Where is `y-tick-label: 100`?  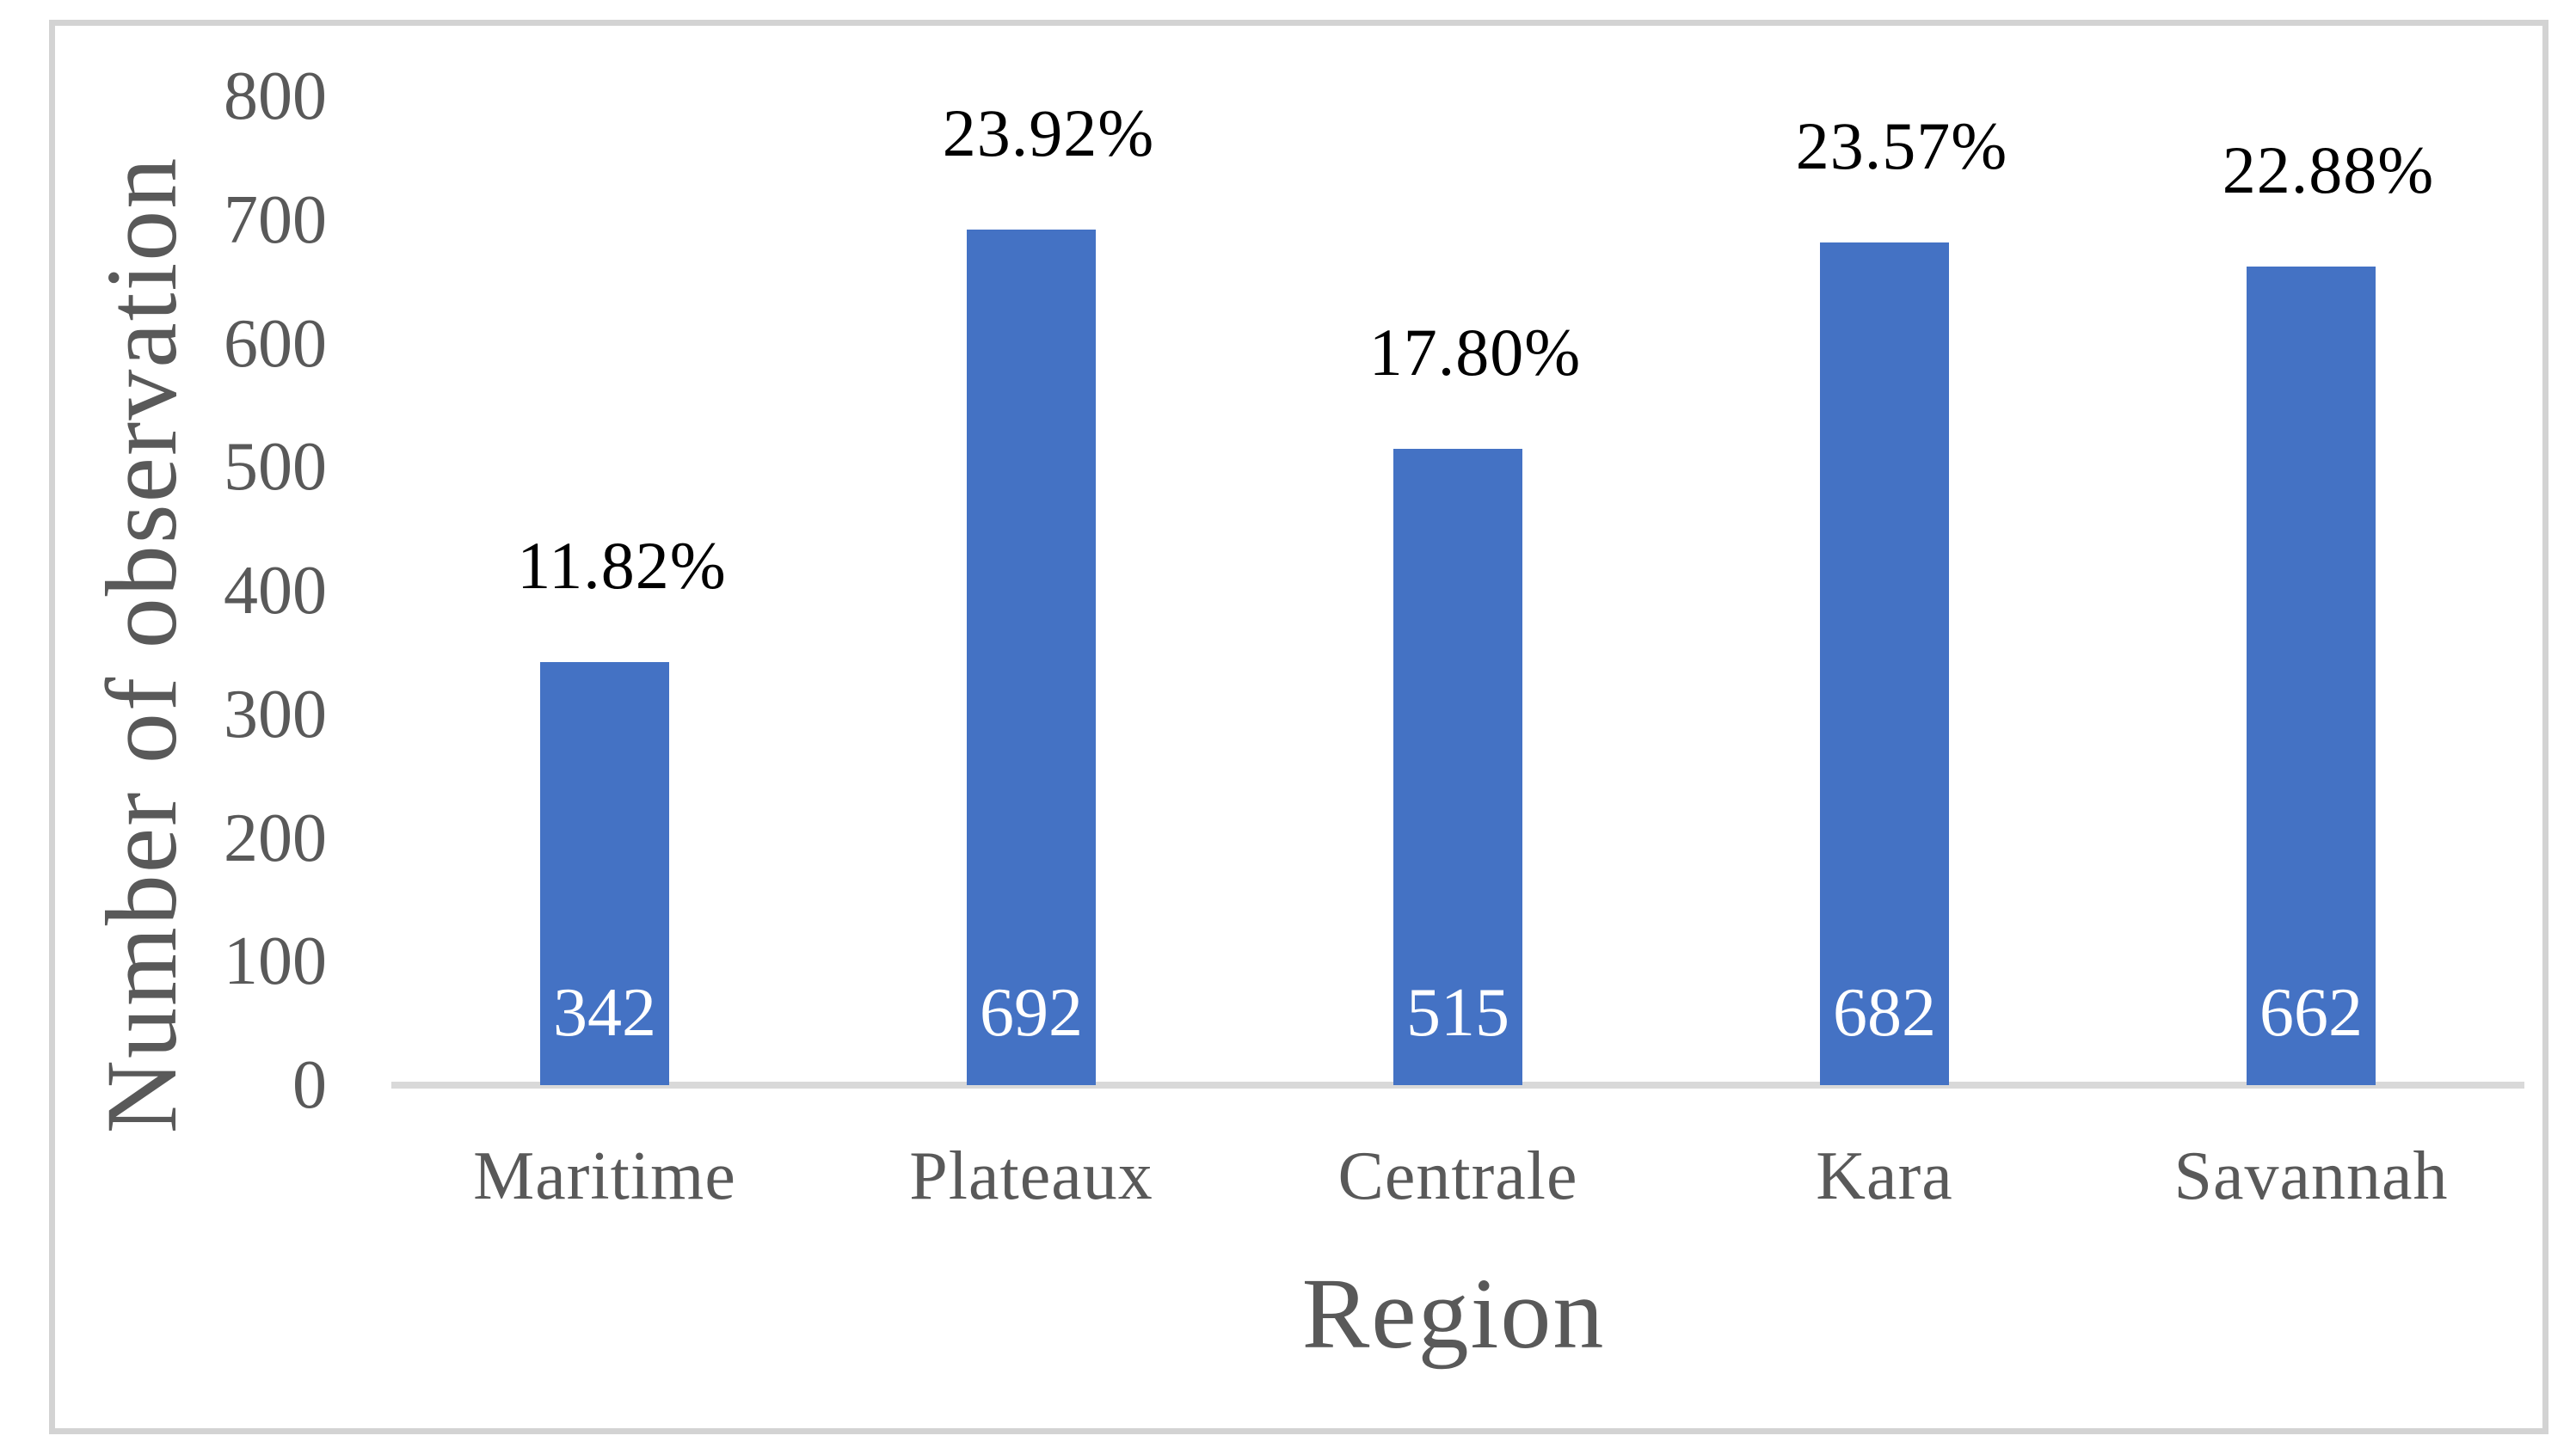
y-tick-label: 100 is located at coordinates (275, 962).